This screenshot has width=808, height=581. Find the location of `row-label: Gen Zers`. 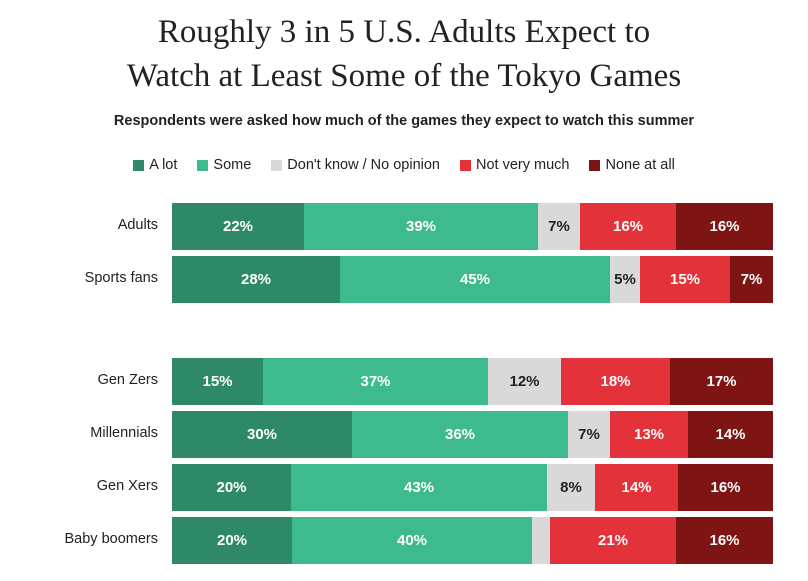

row-label: Gen Zers is located at coordinates (127, 380).